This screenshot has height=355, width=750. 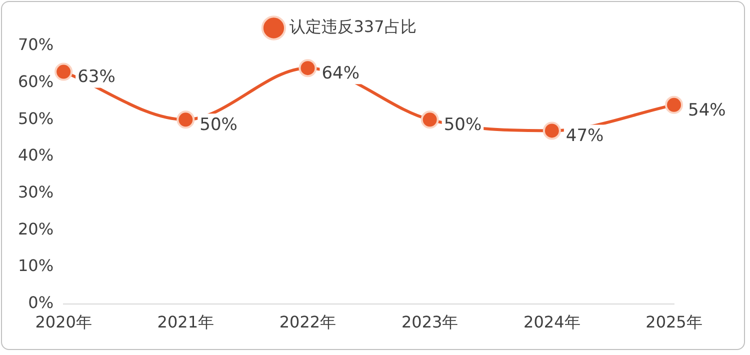 I want to click on y-tick-label: 70%, so click(x=36, y=44).